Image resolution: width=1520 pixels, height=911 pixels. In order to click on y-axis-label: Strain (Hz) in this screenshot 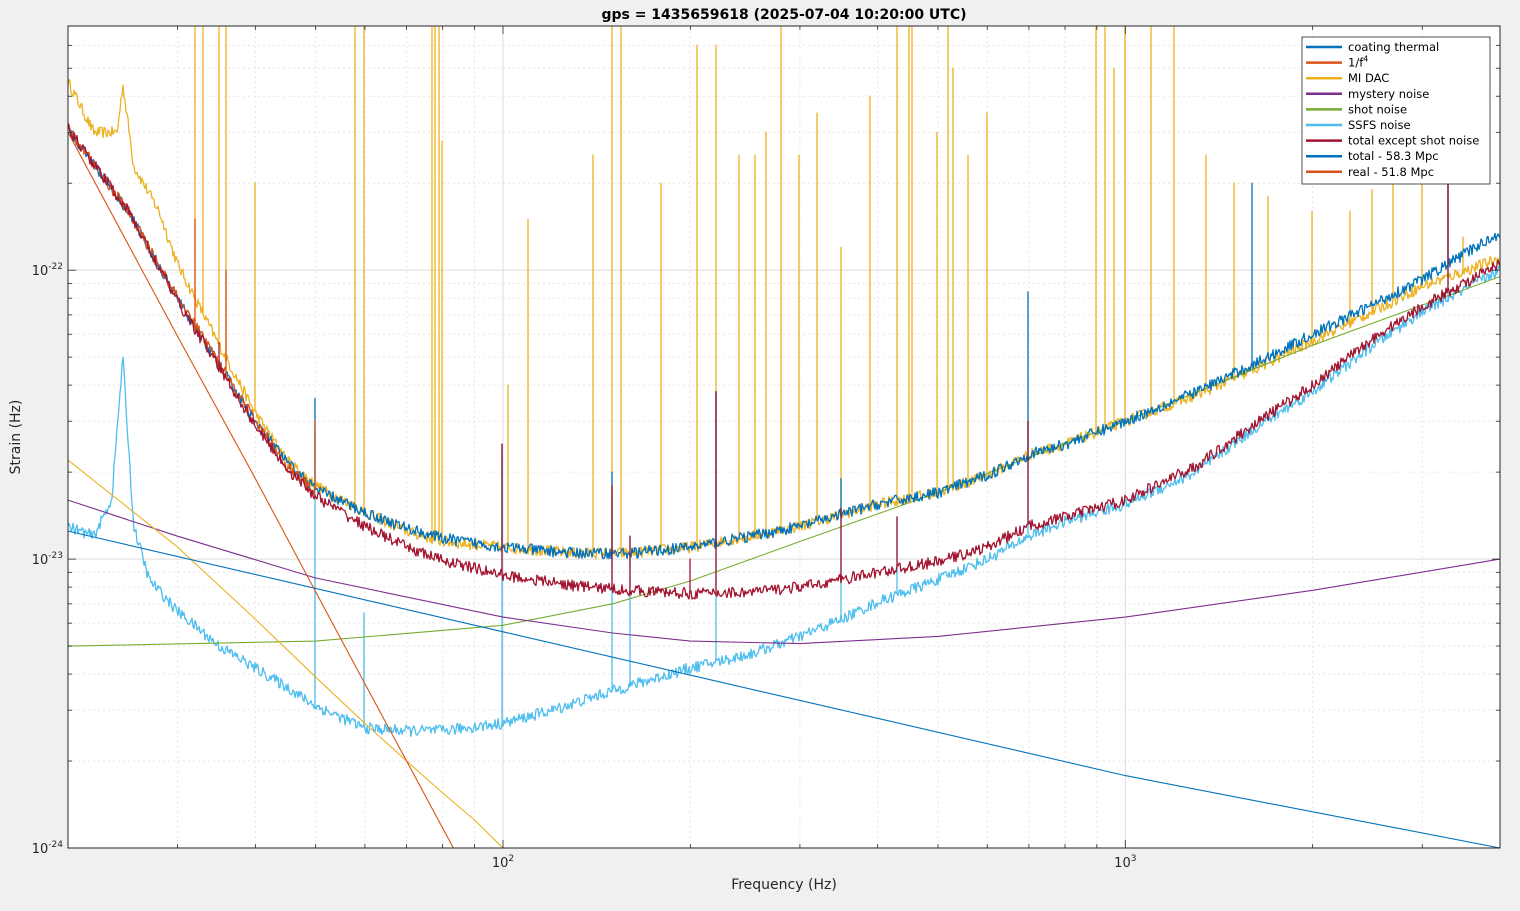, I will do `click(16, 437)`.